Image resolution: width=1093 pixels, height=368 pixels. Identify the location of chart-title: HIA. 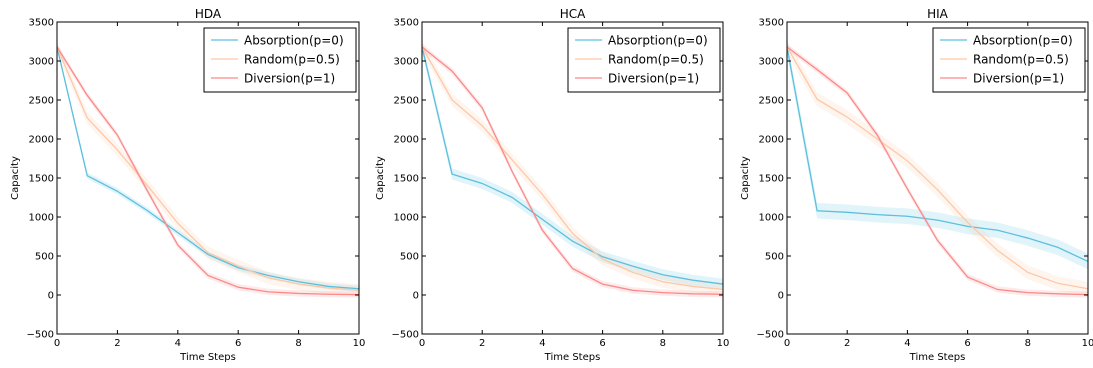
(938, 14).